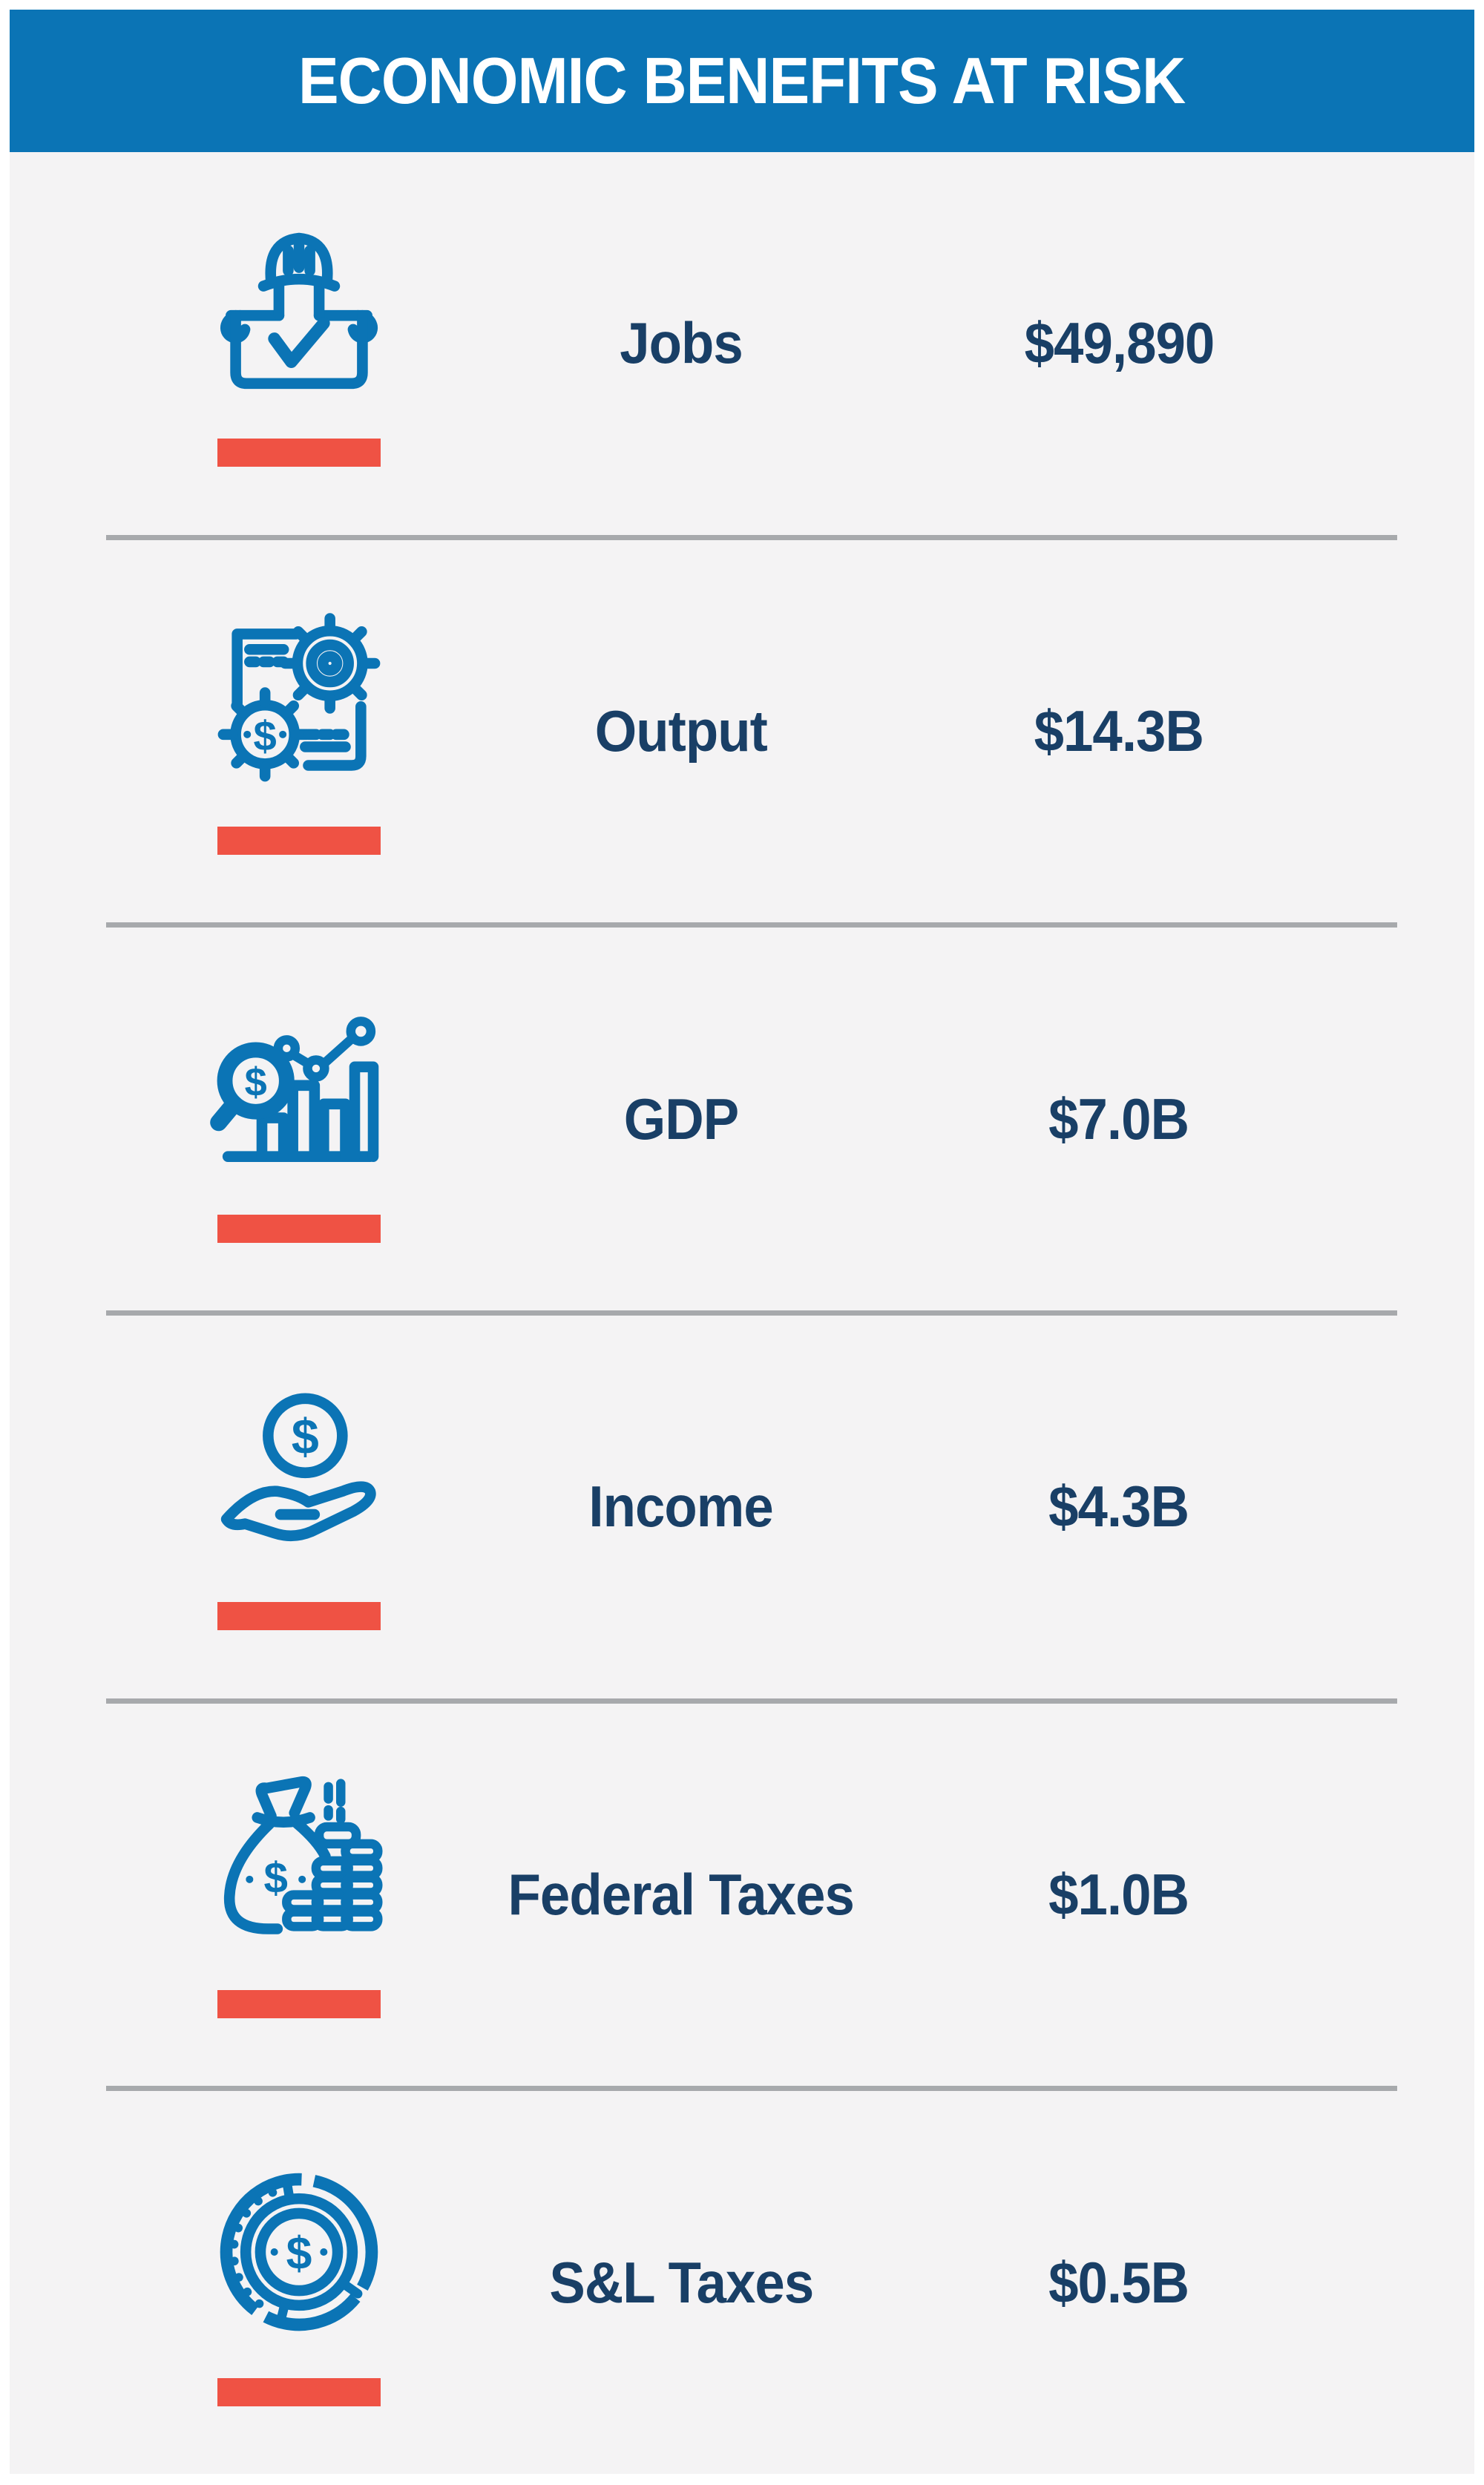 Image resolution: width=1484 pixels, height=2485 pixels. What do you see at coordinates (681, 343) in the screenshot?
I see `benefit-label: Jobs` at bounding box center [681, 343].